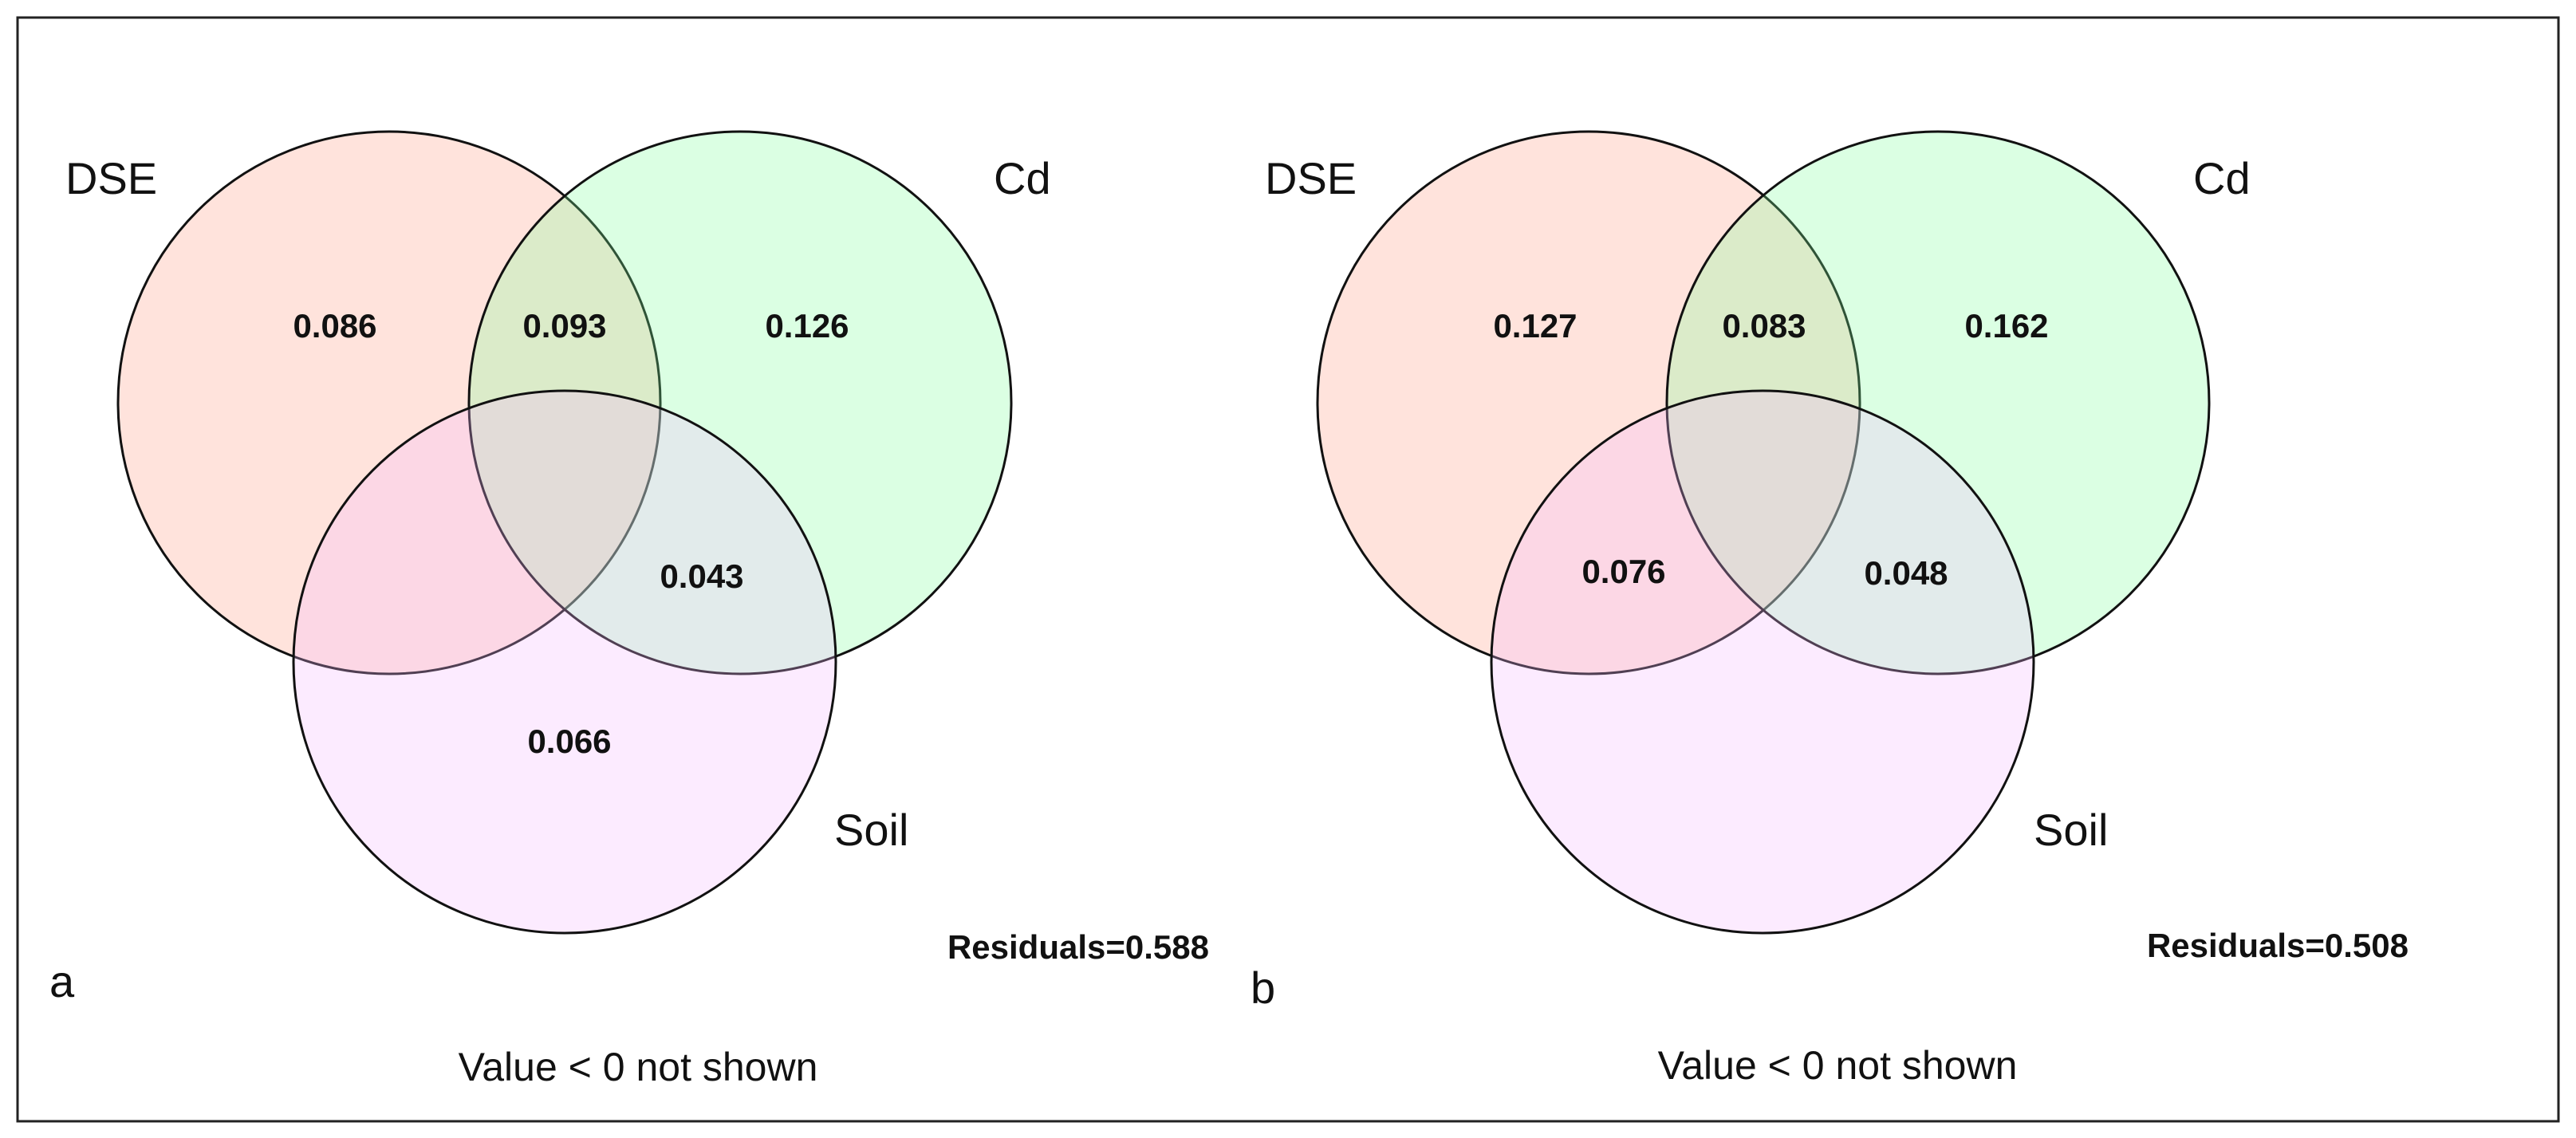 This screenshot has height=1138, width=2576. What do you see at coordinates (2278, 945) in the screenshot?
I see `residuals-label: Residuals=0.508` at bounding box center [2278, 945].